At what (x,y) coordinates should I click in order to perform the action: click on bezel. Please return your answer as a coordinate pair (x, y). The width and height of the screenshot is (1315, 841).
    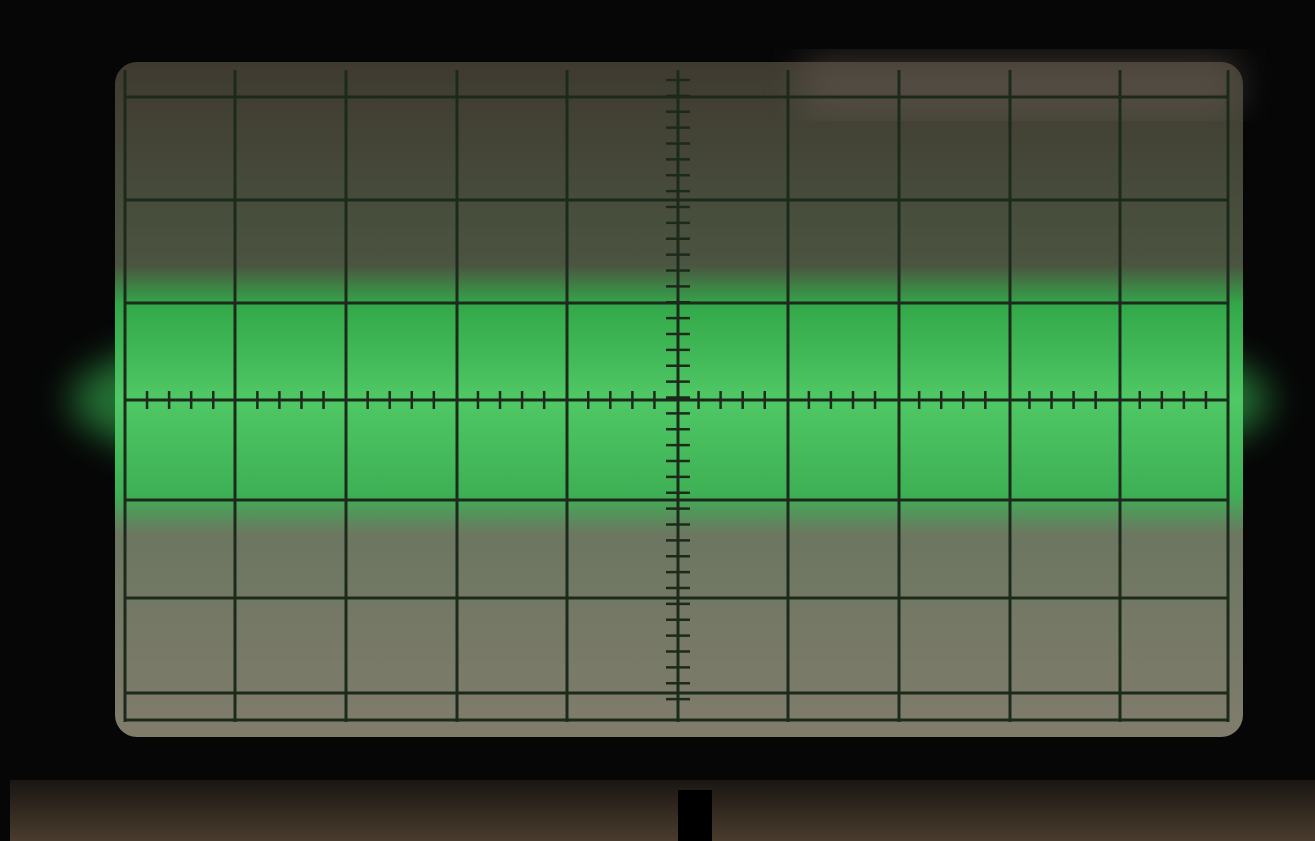
    Looking at the image, I should click on (662, 810).